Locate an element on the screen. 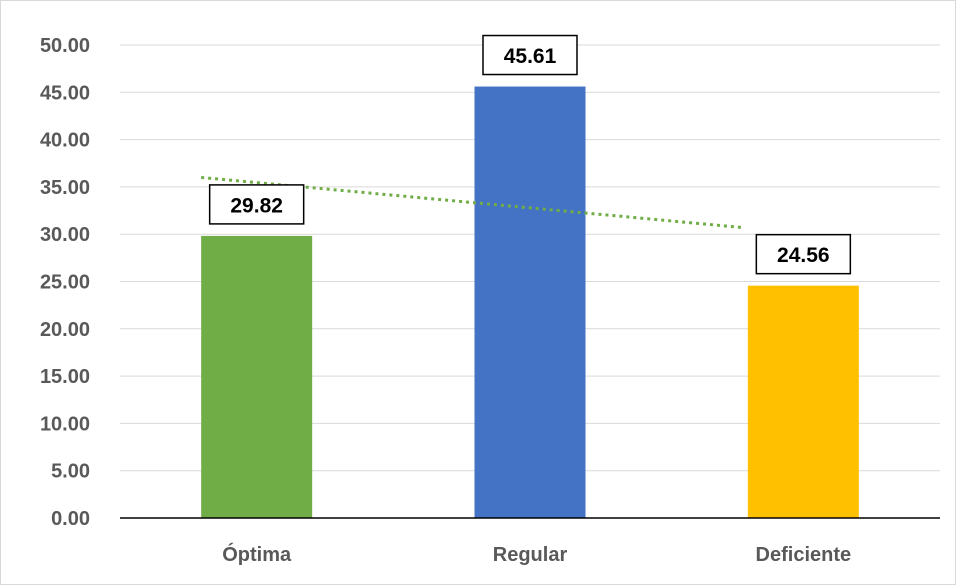 This screenshot has width=956, height=585. category-label: Deficiente is located at coordinates (804, 555).